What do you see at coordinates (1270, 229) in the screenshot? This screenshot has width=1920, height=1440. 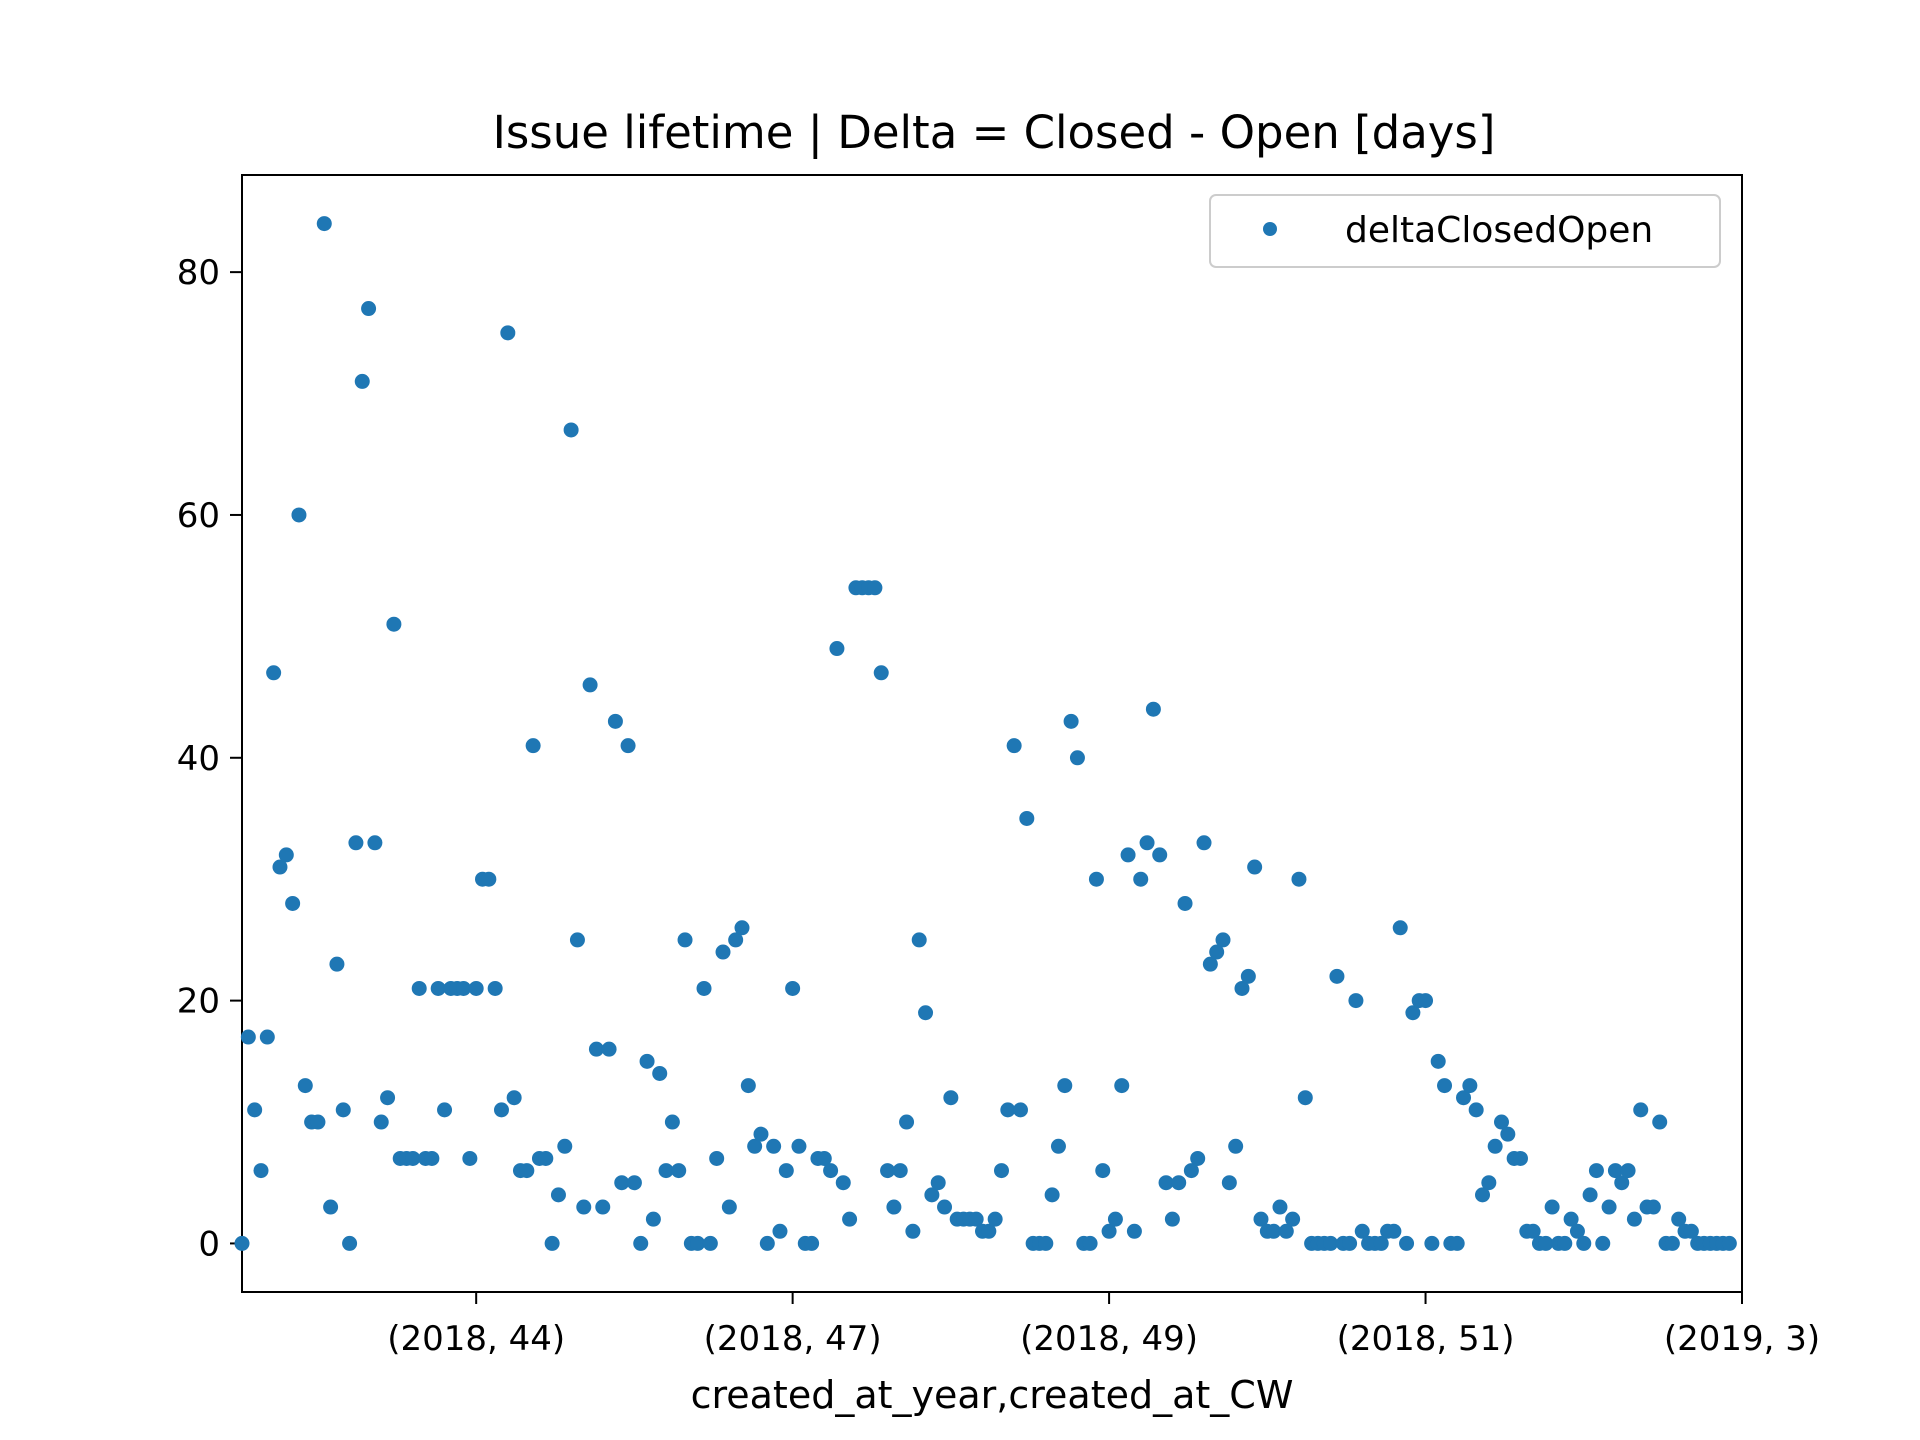 I see `legend-marker` at bounding box center [1270, 229].